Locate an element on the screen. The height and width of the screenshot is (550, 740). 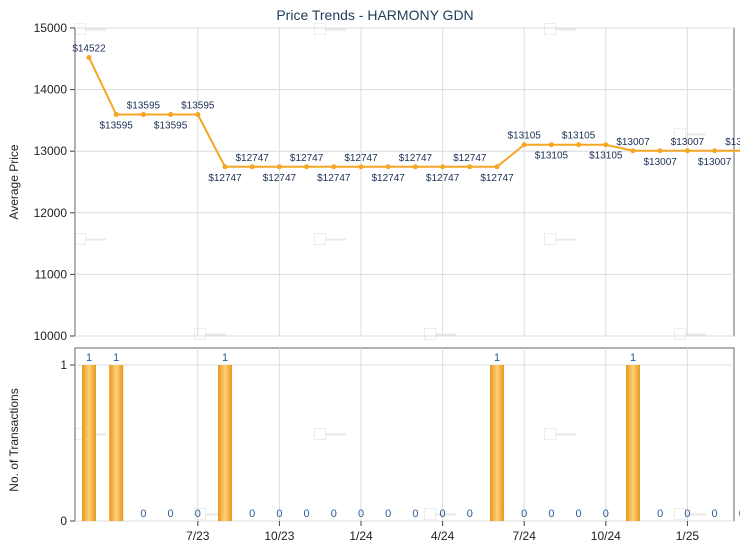
price-y-tick-label: 10000 is located at coordinates (51, 336).